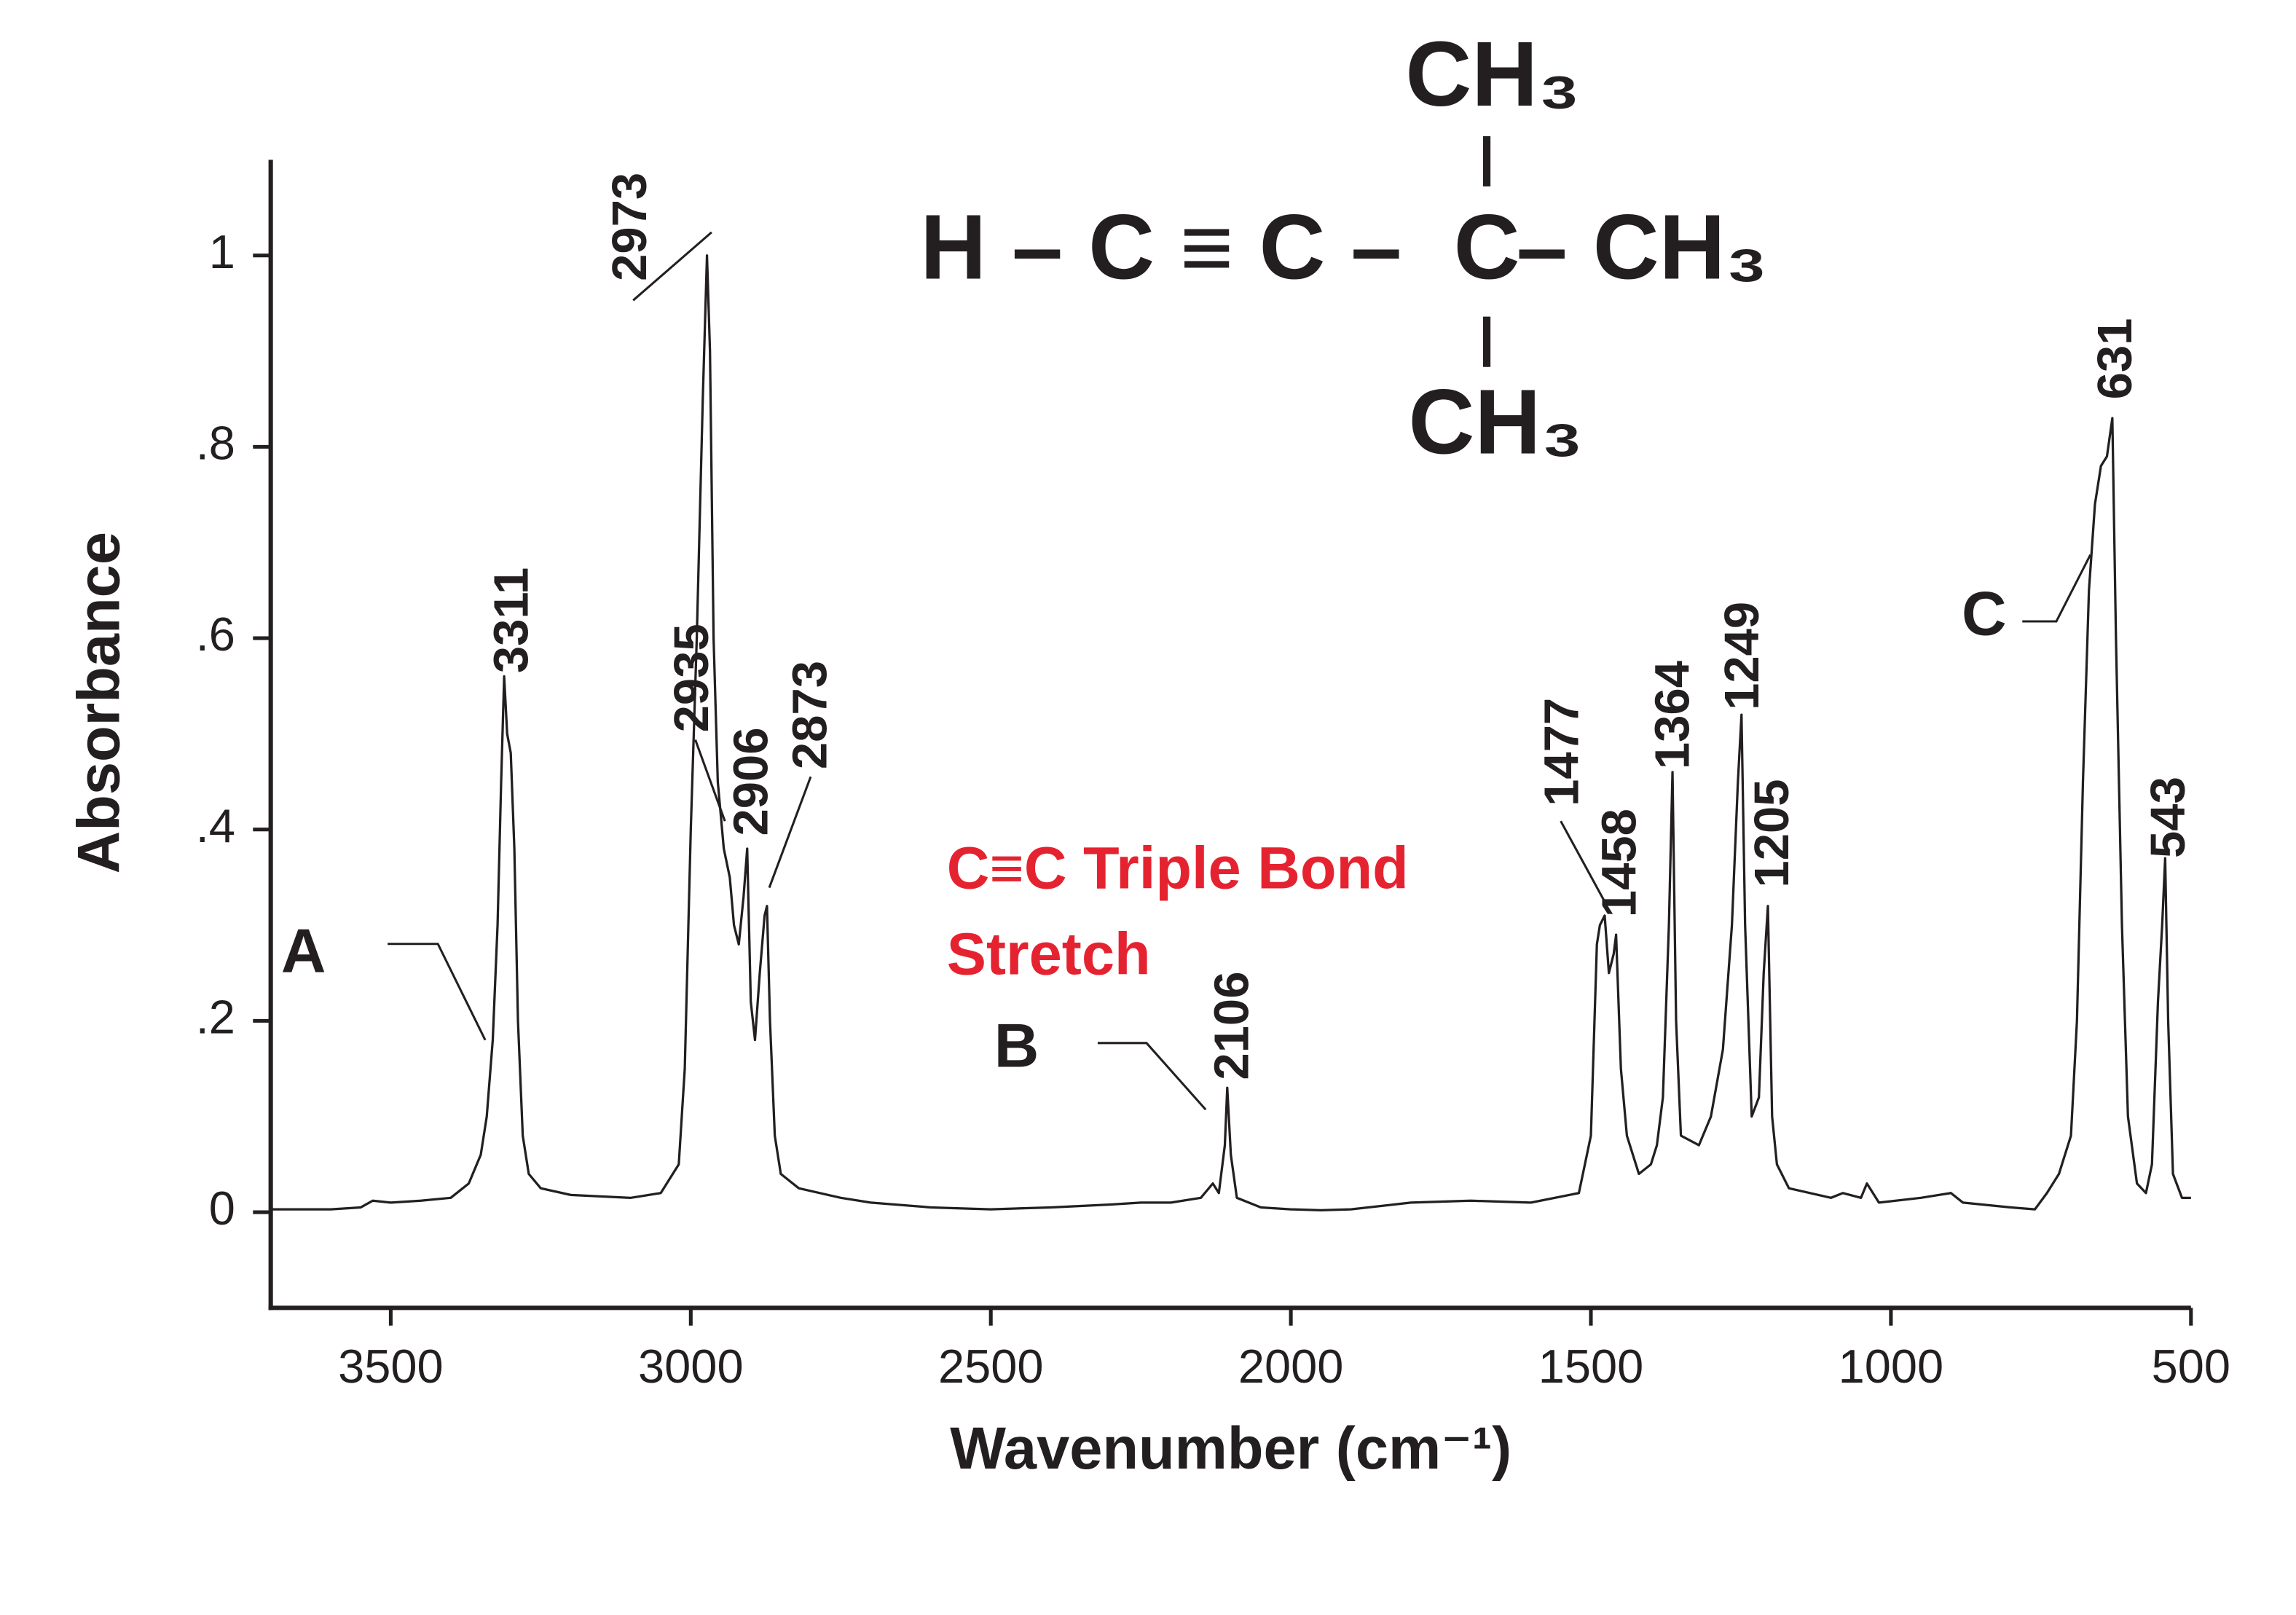 The height and width of the screenshot is (1615, 2296). Describe the element at coordinates (216, 443) in the screenshot. I see `y-tick-label: .8` at that location.